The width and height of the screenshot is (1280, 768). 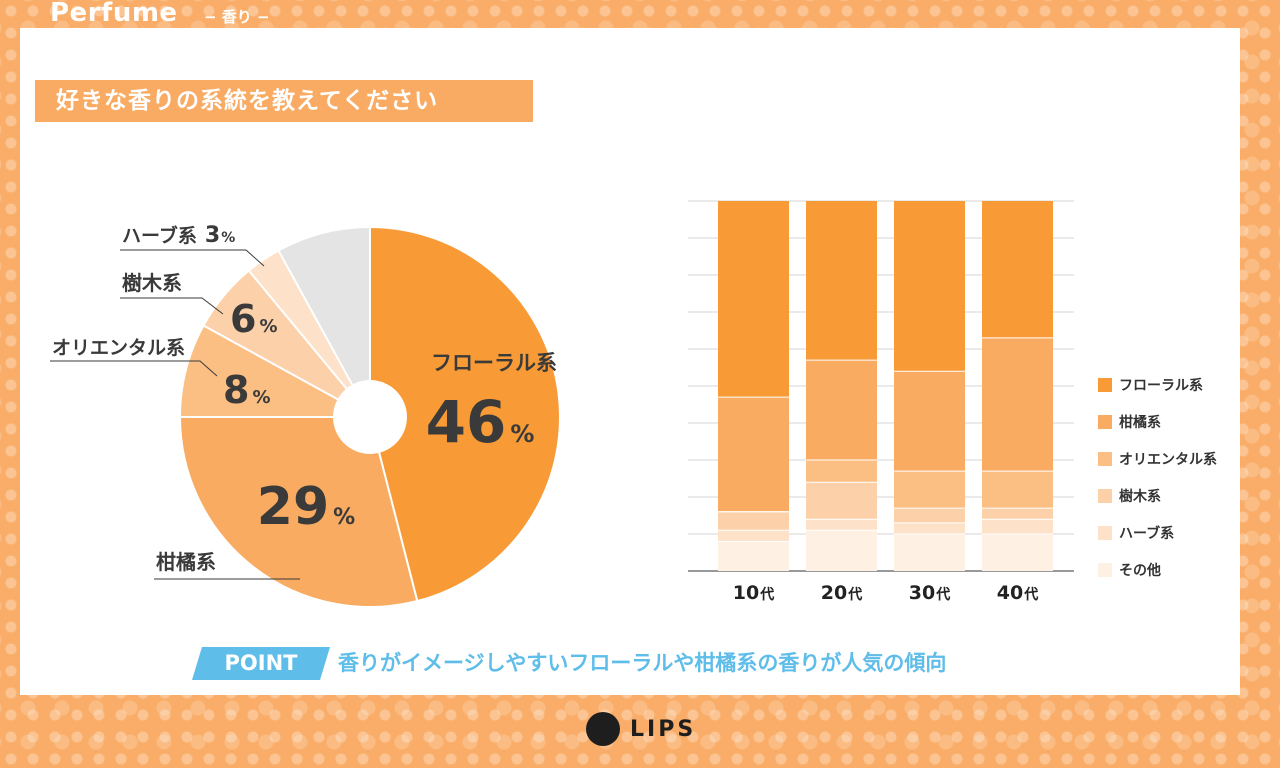 I want to click on pie-center-hole, so click(x=370, y=417).